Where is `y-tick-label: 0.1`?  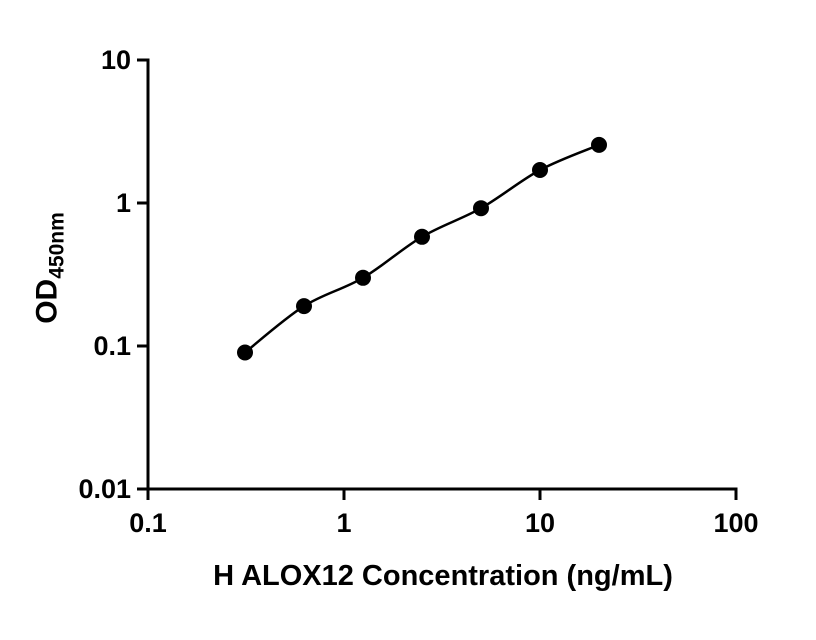 y-tick-label: 0.1 is located at coordinates (112, 346).